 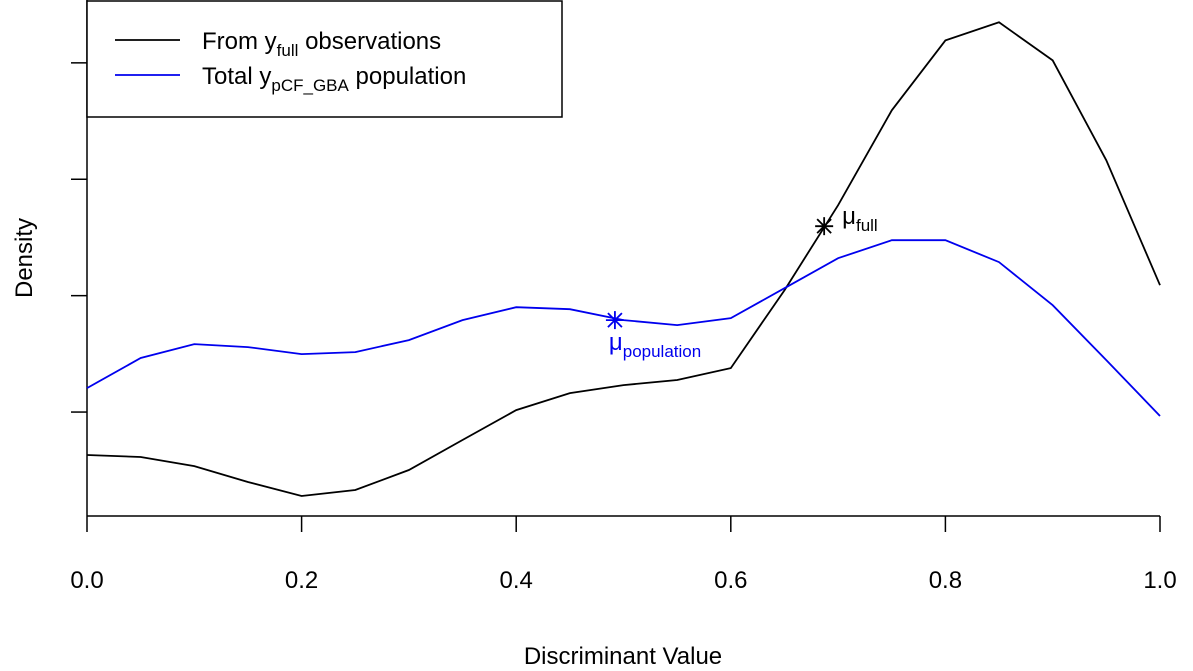 I want to click on text-part: Total y, so click(x=236, y=76).